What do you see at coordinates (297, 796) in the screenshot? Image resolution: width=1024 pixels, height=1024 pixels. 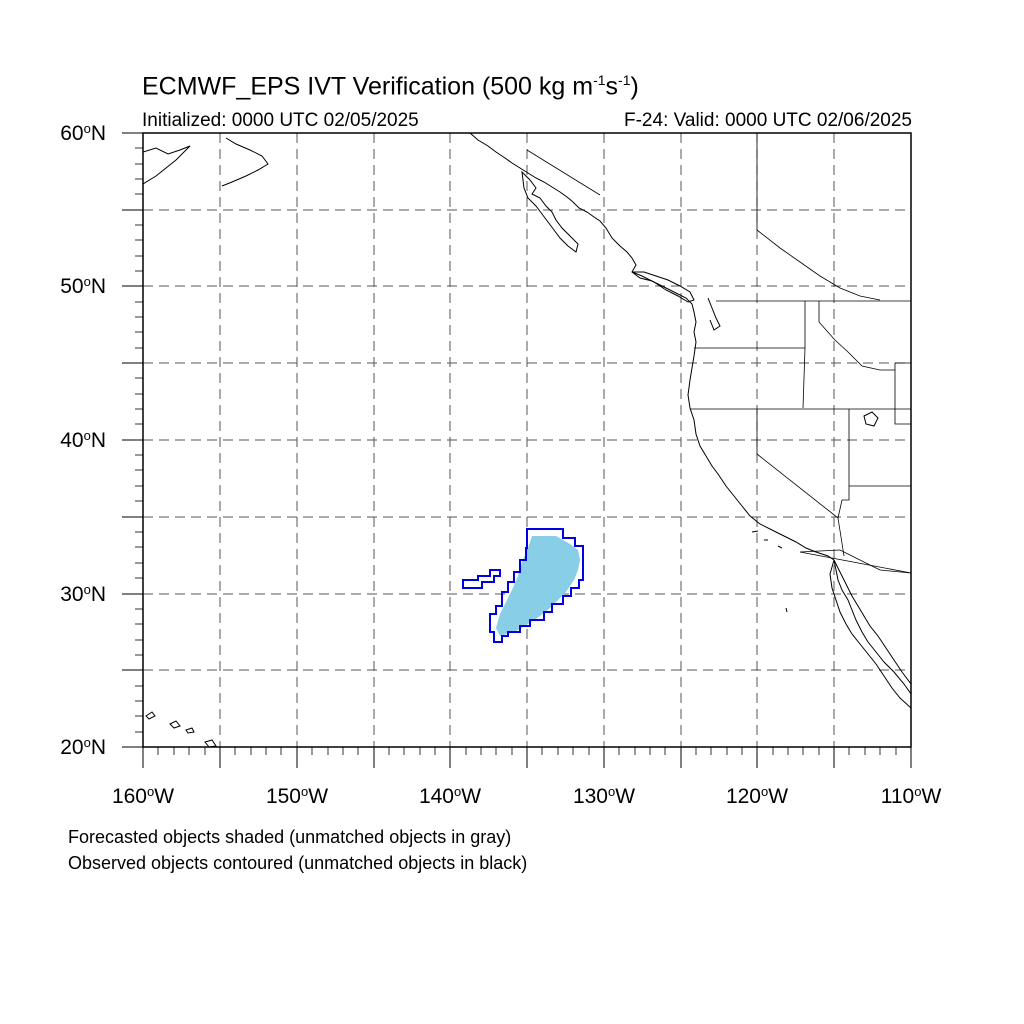 I see `lon-label-150: 150oW` at bounding box center [297, 796].